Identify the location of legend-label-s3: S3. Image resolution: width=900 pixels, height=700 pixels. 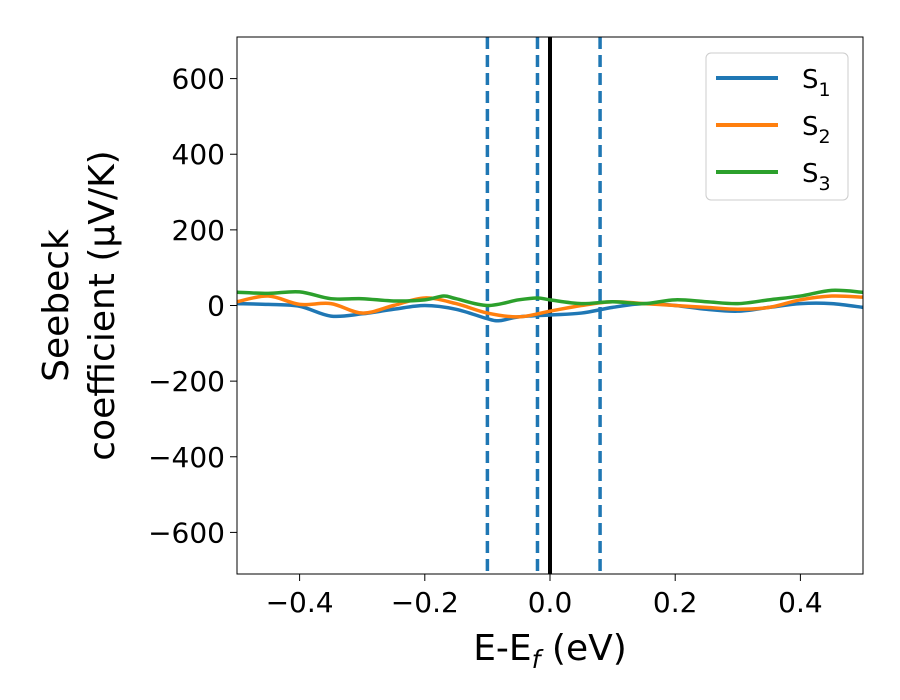
(816, 177).